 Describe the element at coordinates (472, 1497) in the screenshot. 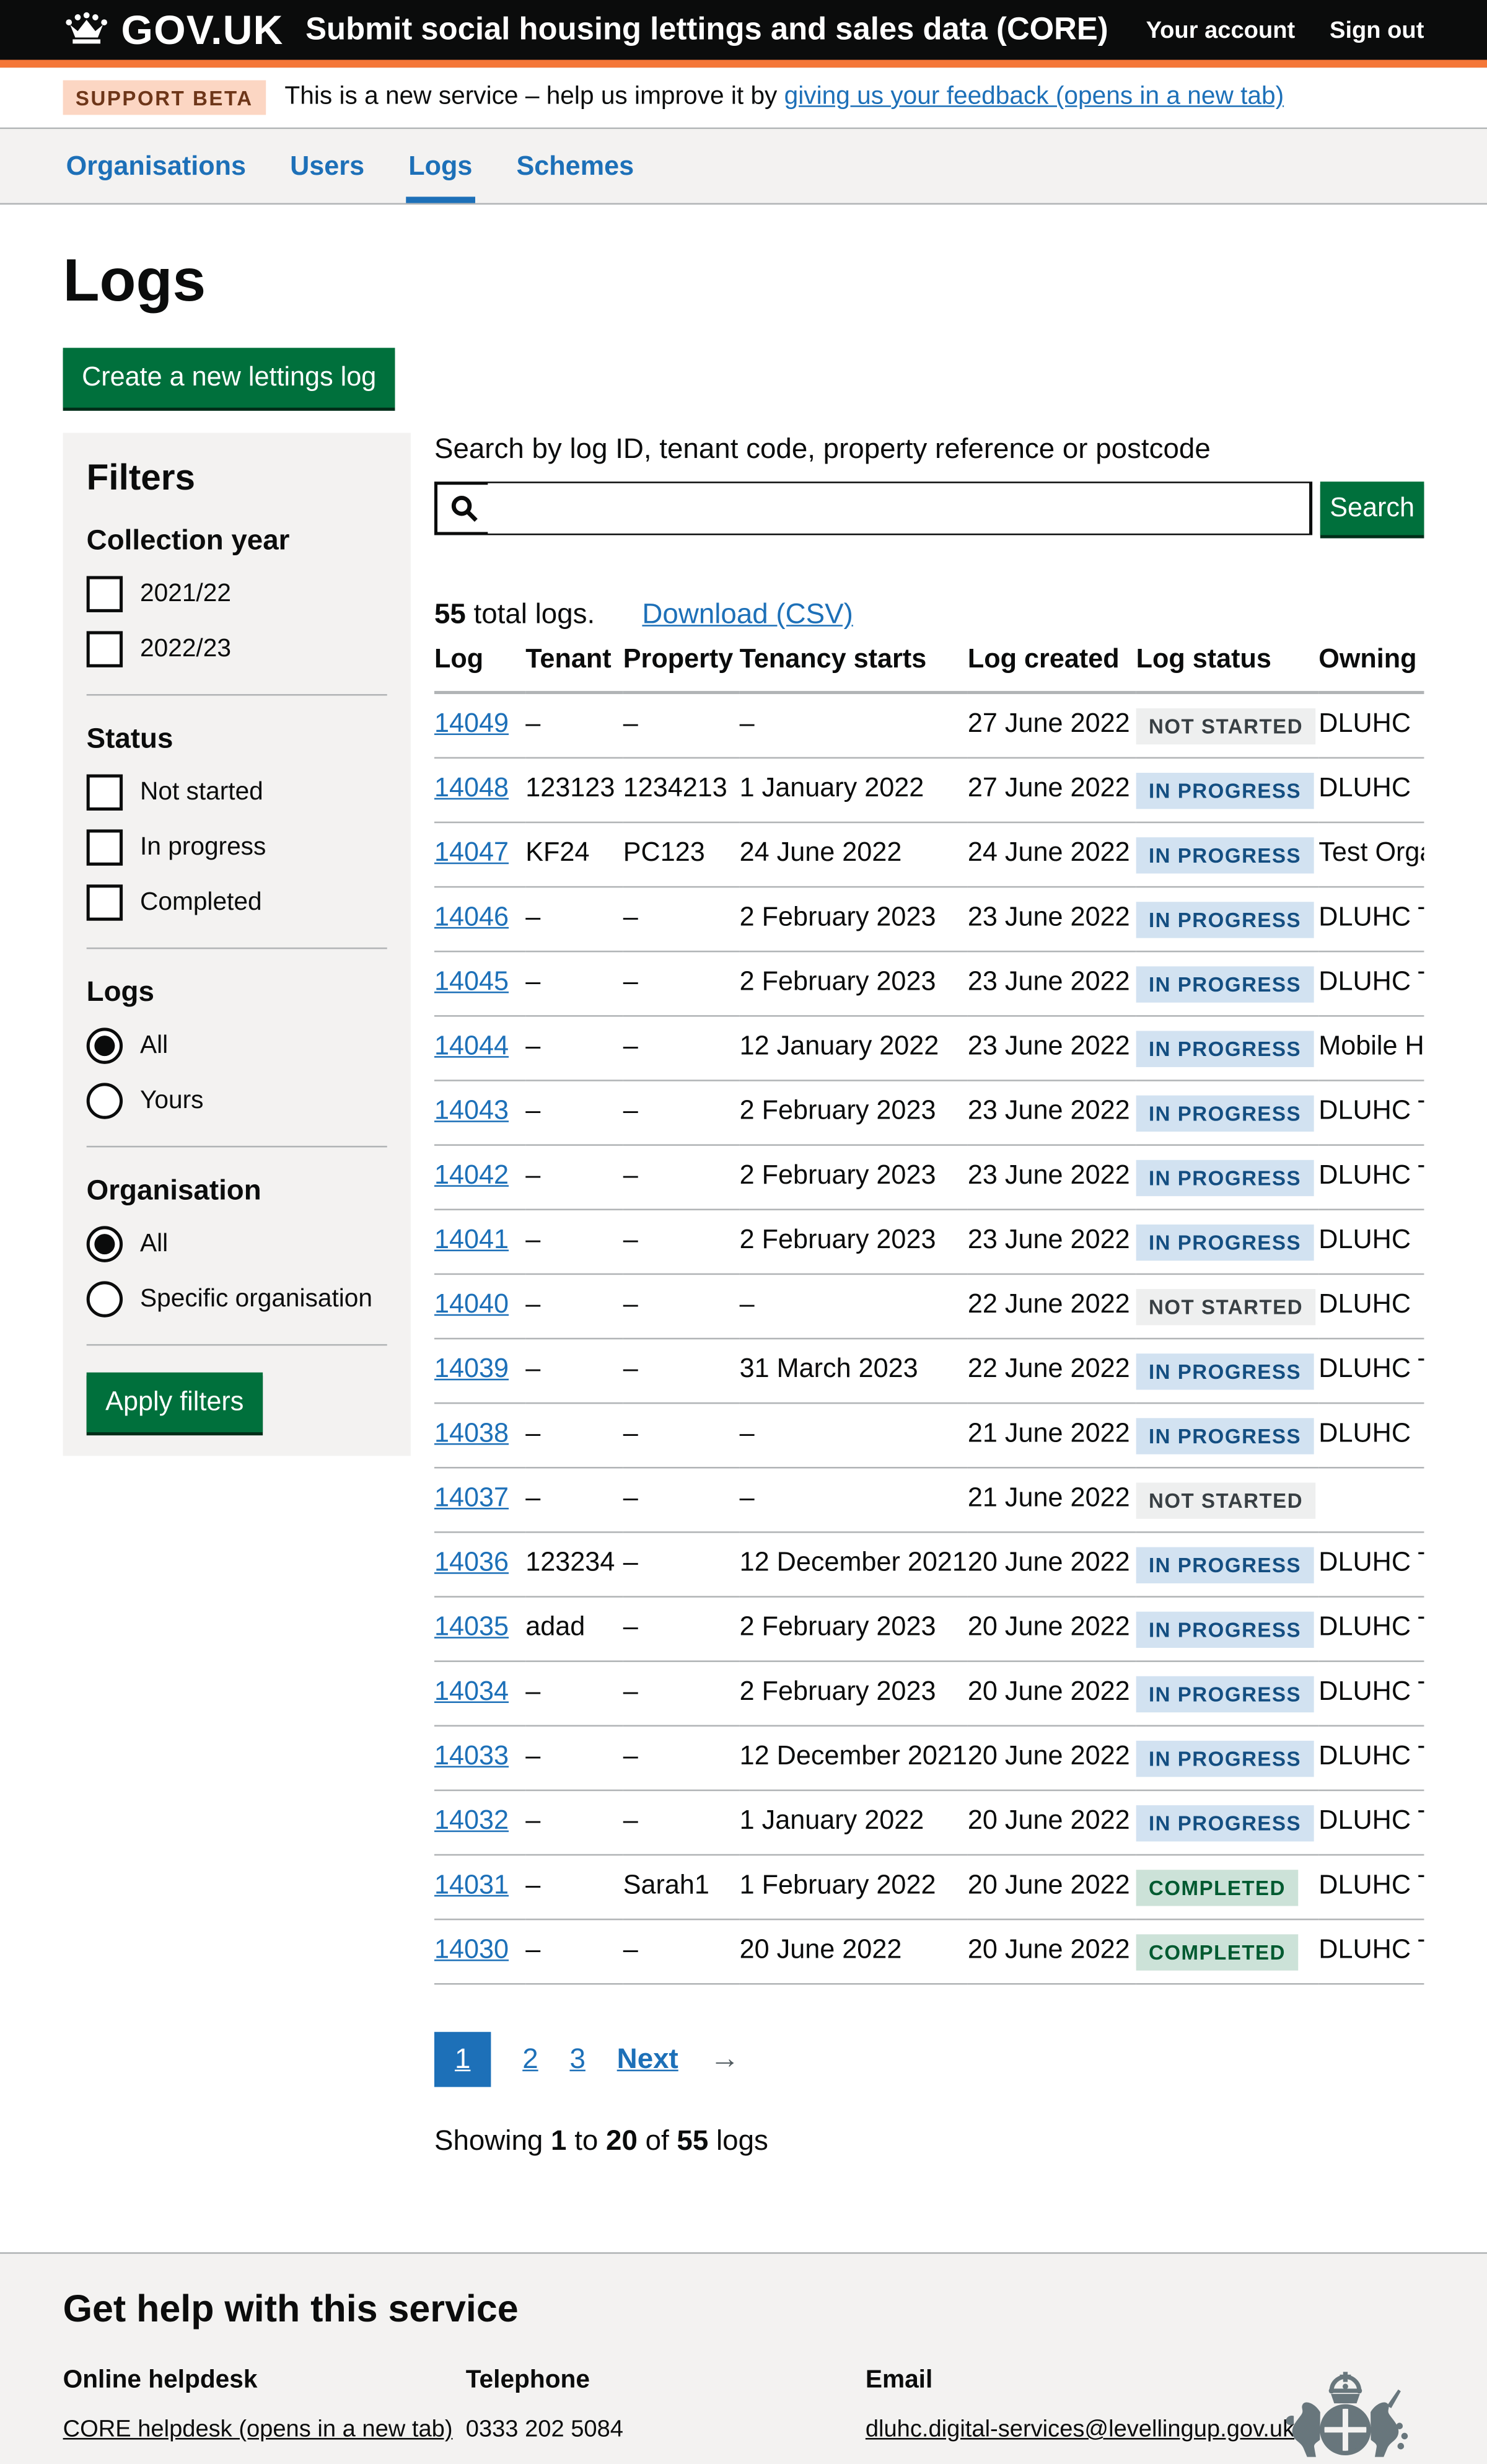

I see `log-link-14037: 14037` at that location.